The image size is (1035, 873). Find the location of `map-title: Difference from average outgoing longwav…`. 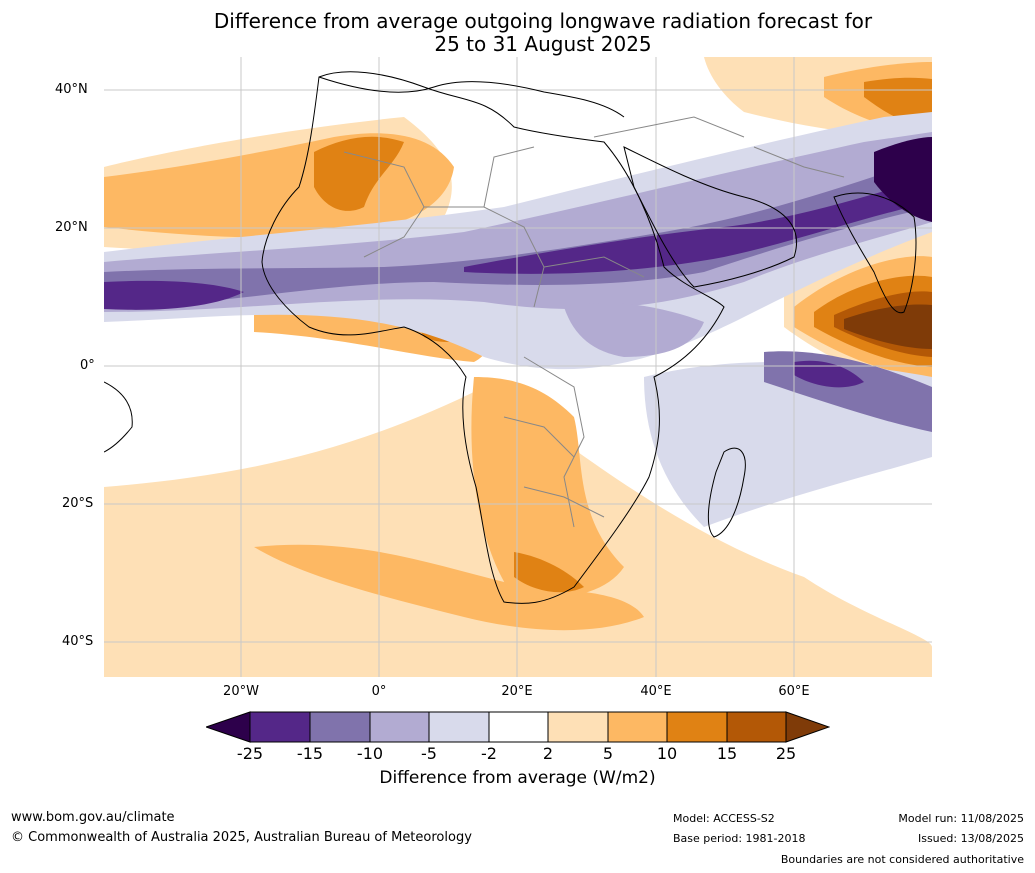

map-title: Difference from average outgoing longwav… is located at coordinates (517, 33).